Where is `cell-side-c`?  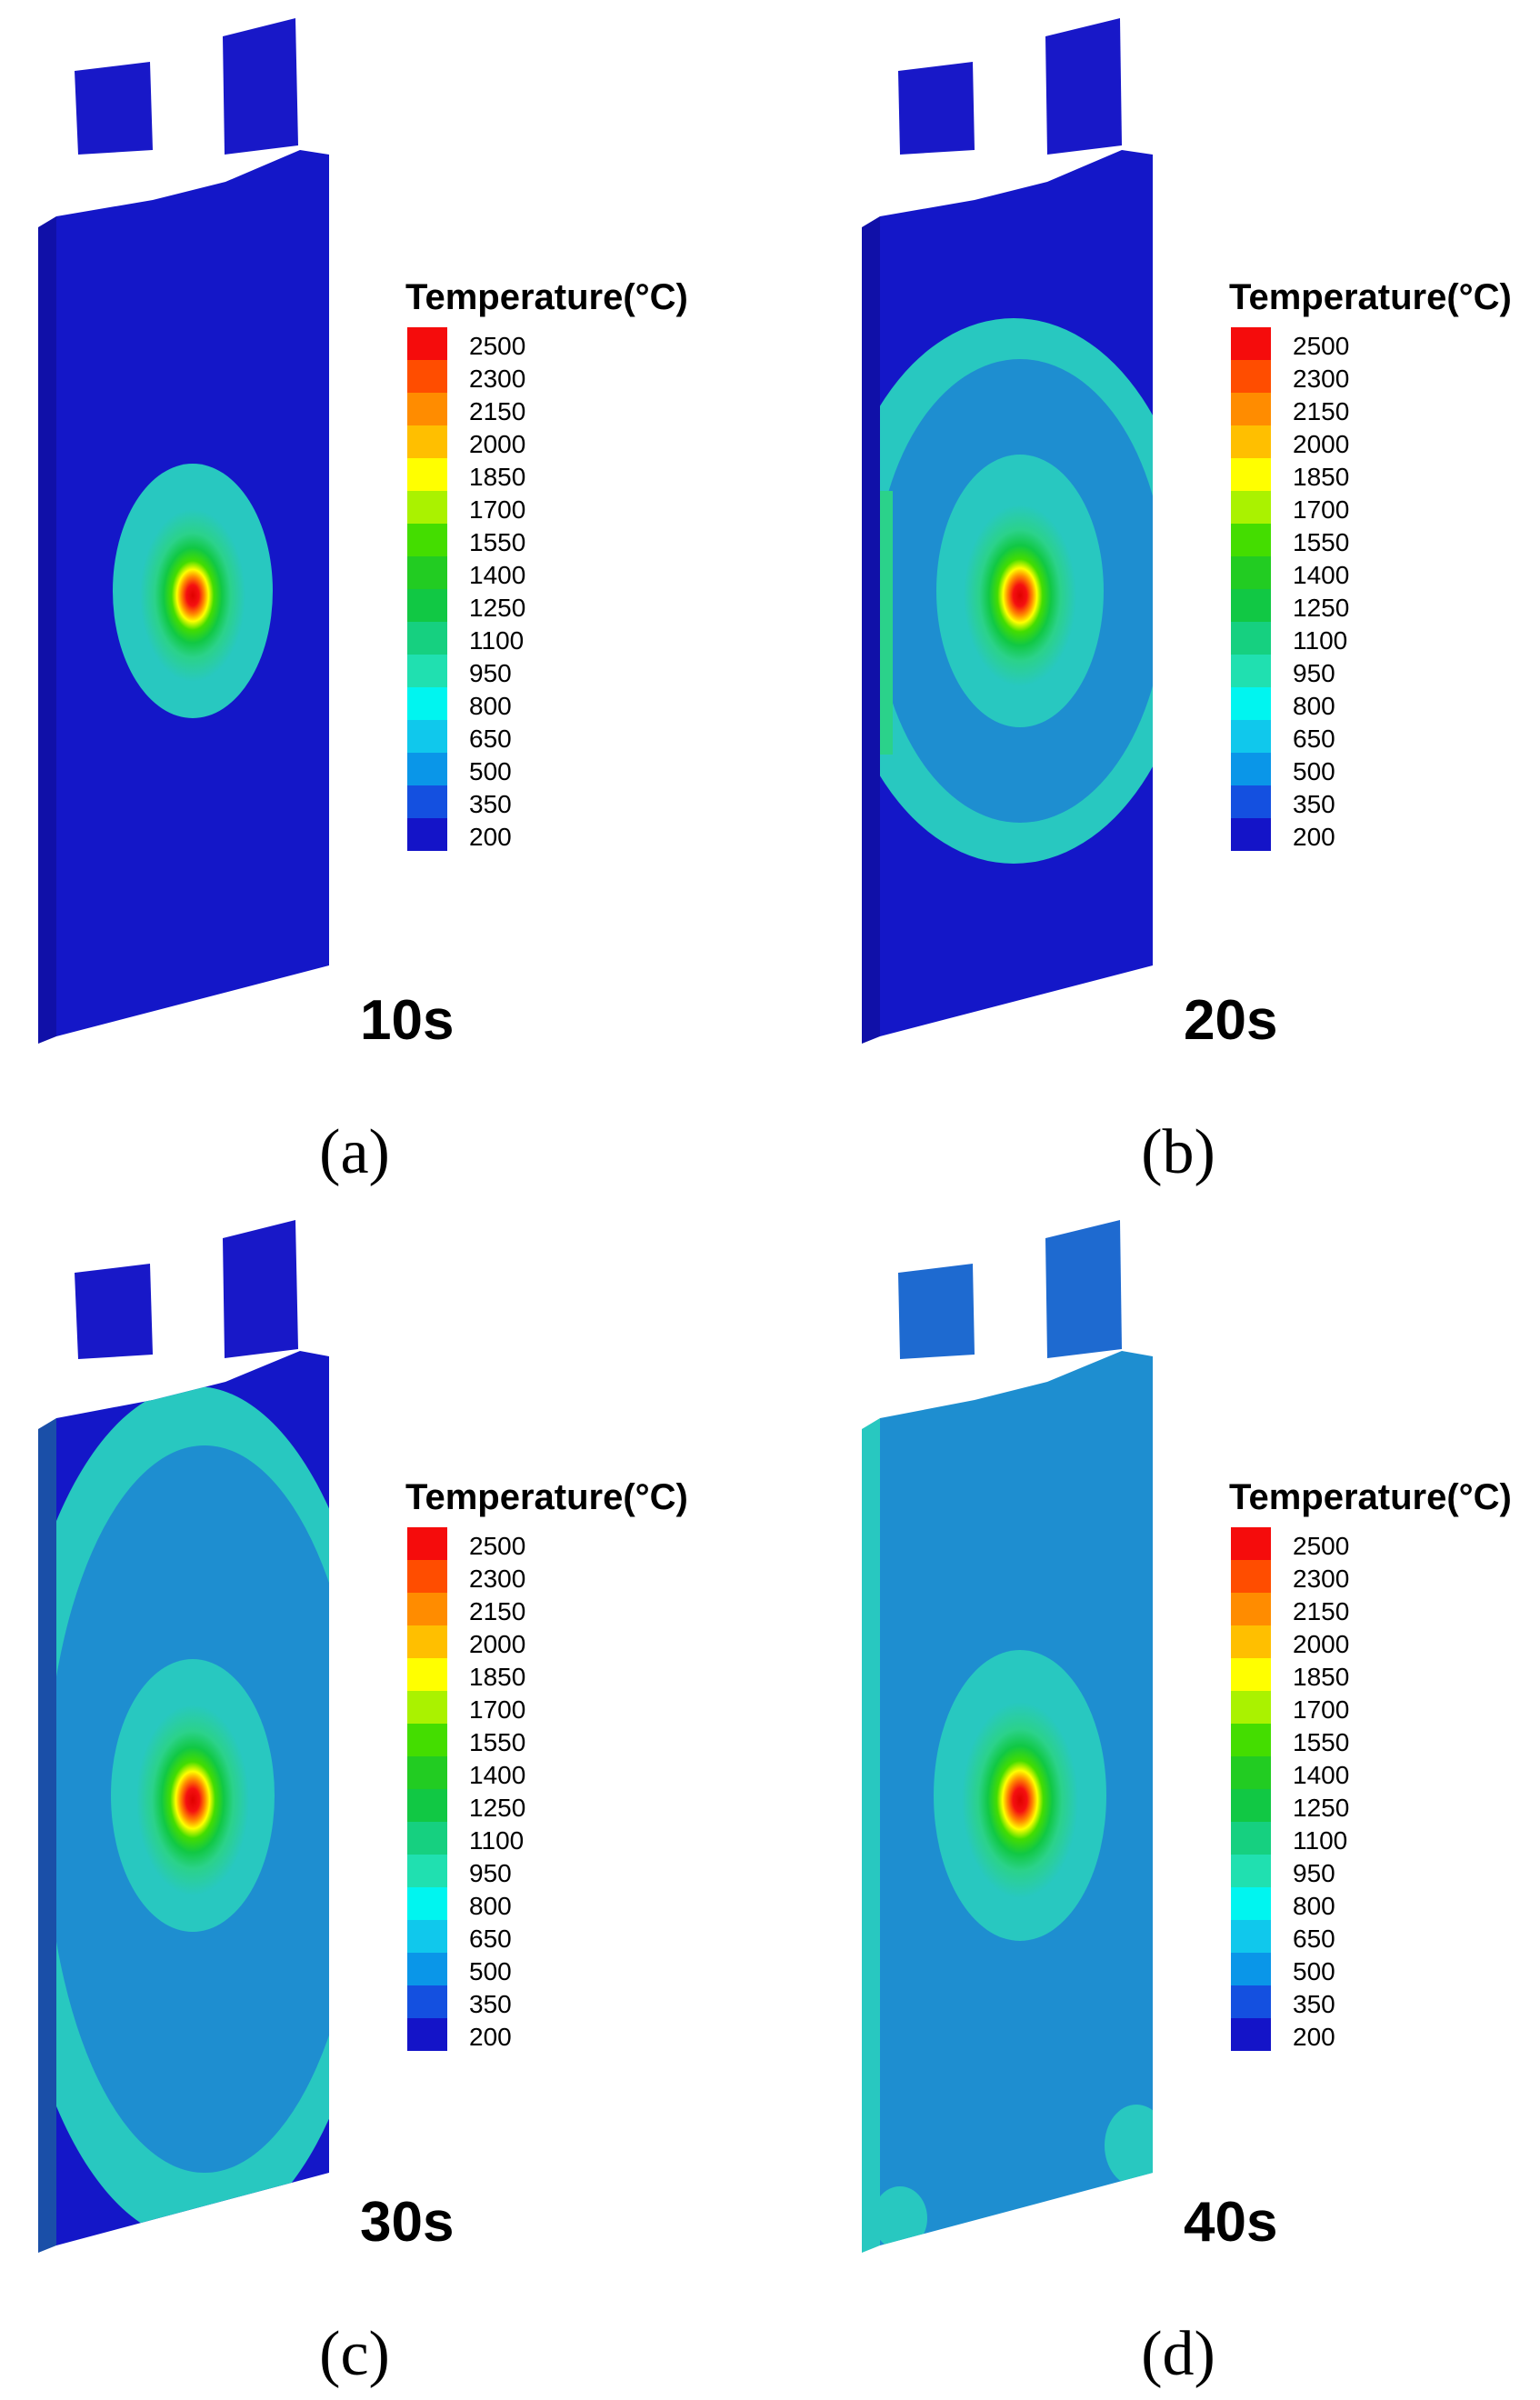 cell-side-c is located at coordinates (47, 1835).